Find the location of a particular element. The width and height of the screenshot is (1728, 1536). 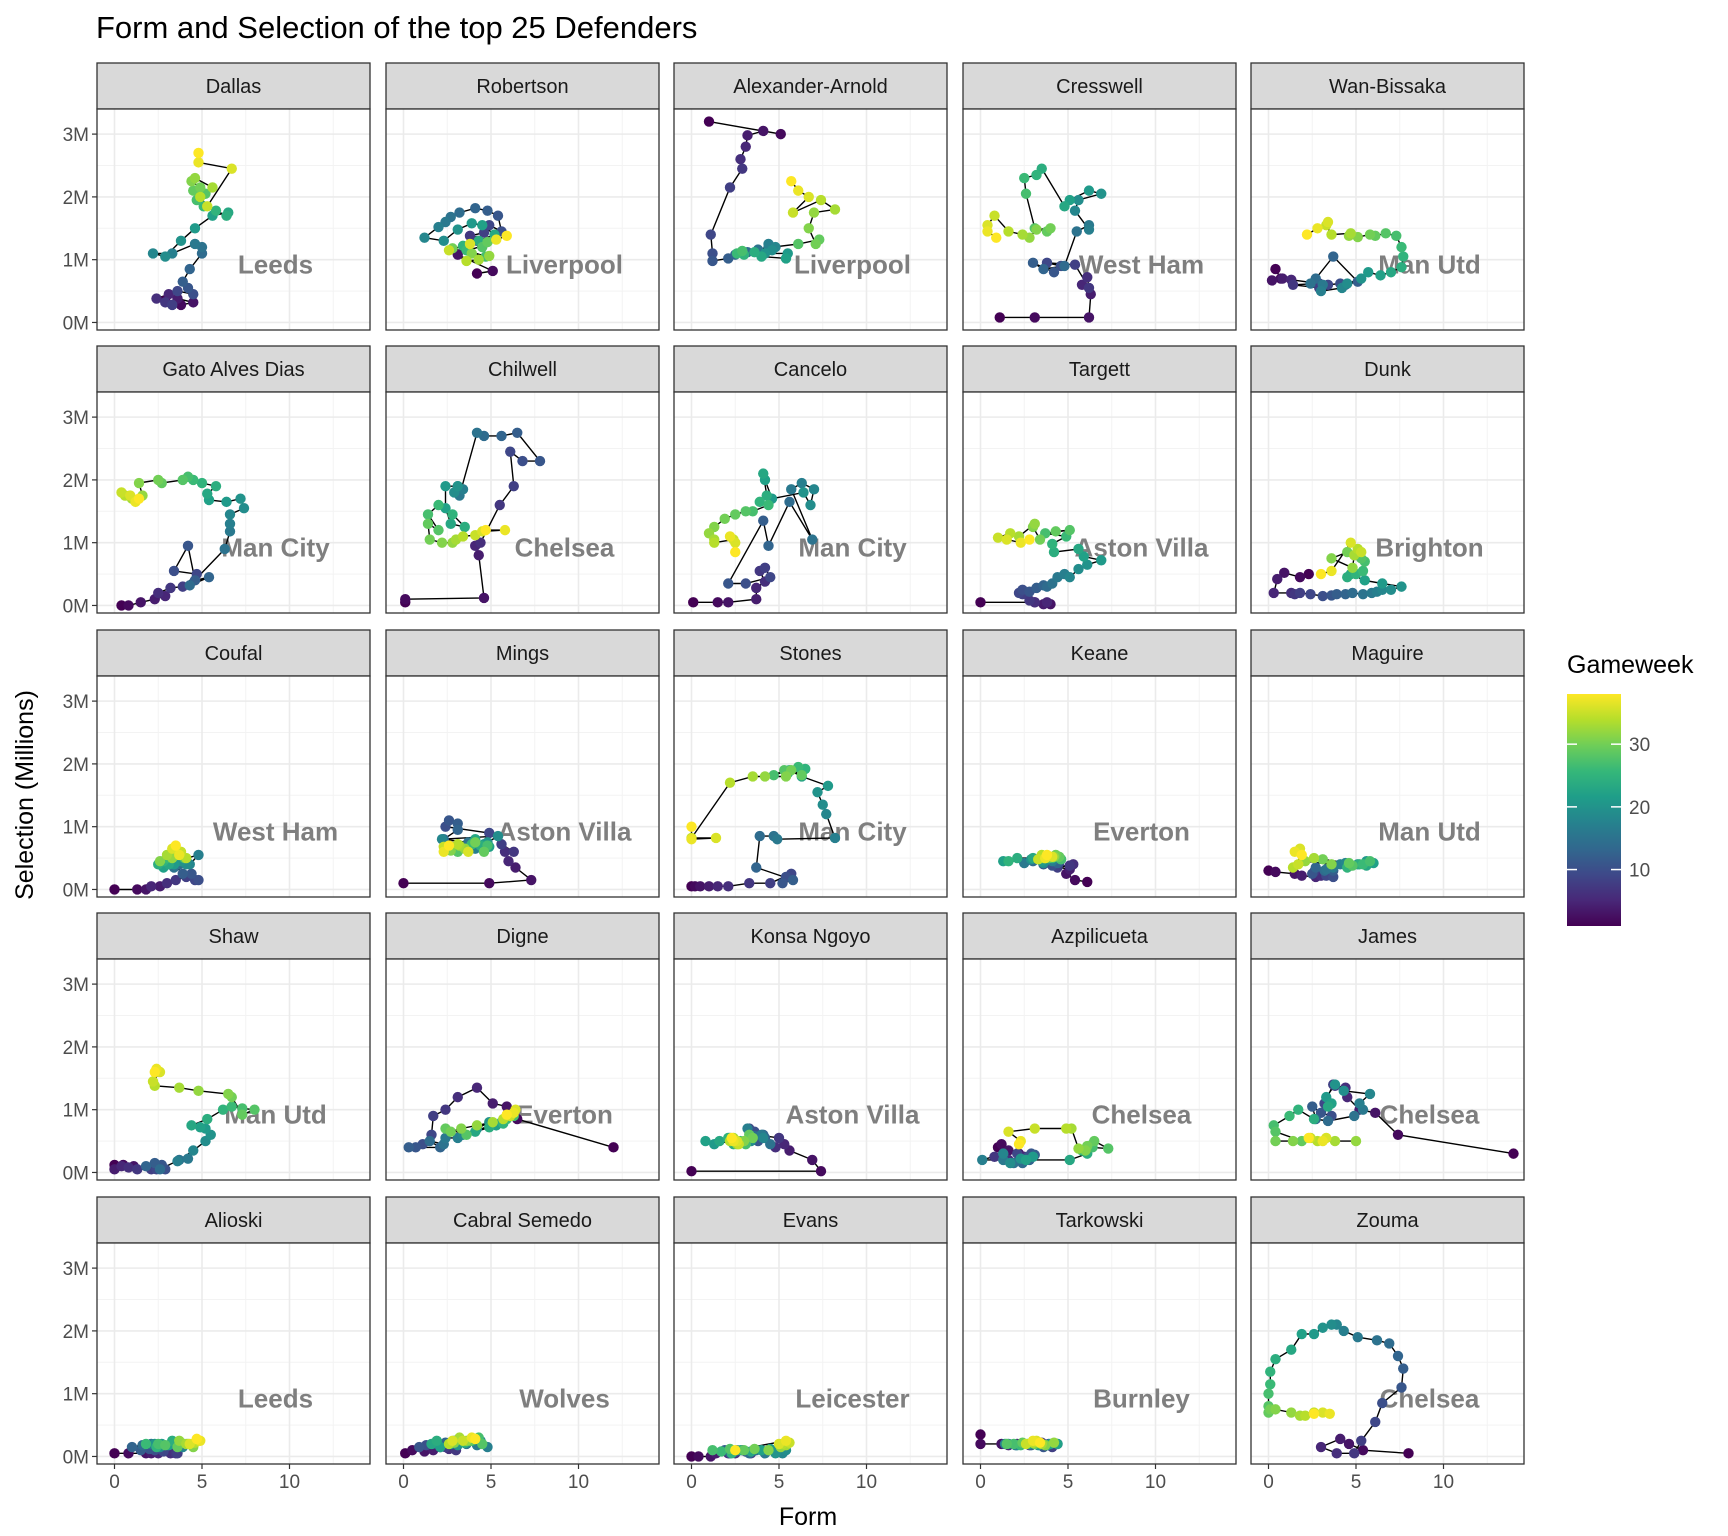

legend: Gameweek 10 20 30 is located at coordinates (1630, 788).